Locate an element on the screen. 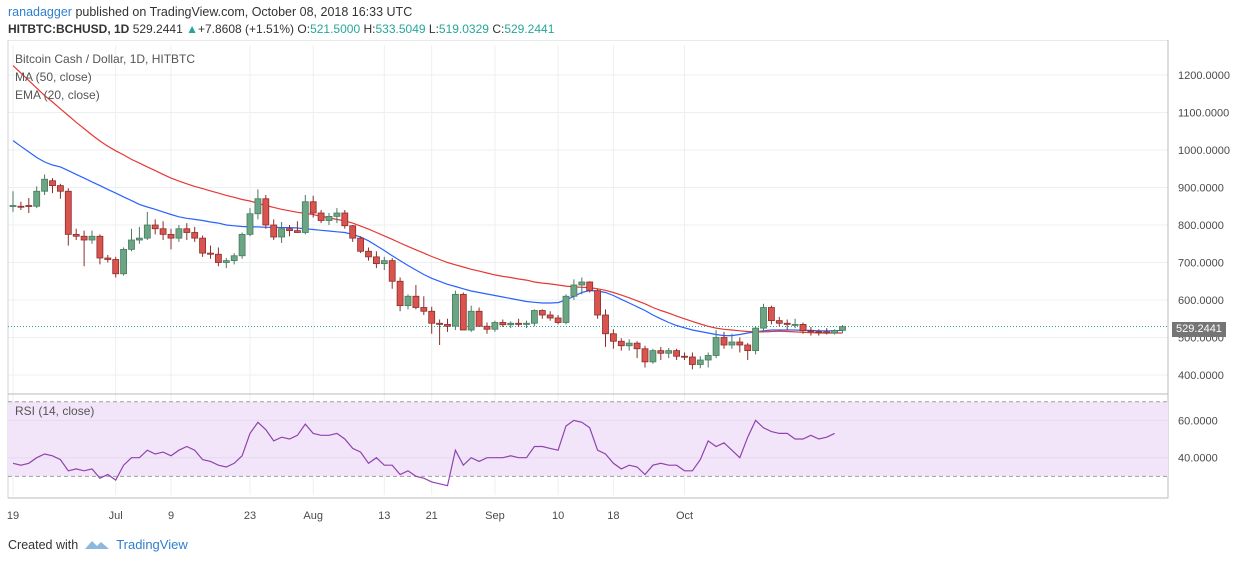 The image size is (1240, 562). price-axis-label: 900.0000 is located at coordinates (1201, 189).